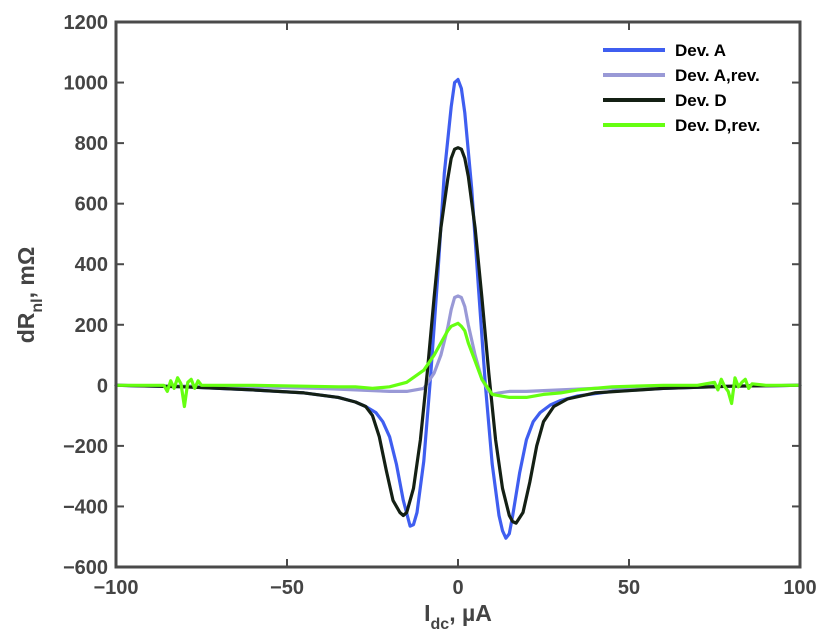 This screenshot has height=638, width=830. What do you see at coordinates (717, 125) in the screenshot?
I see `legend-label-4: Dev. D,rev.` at bounding box center [717, 125].